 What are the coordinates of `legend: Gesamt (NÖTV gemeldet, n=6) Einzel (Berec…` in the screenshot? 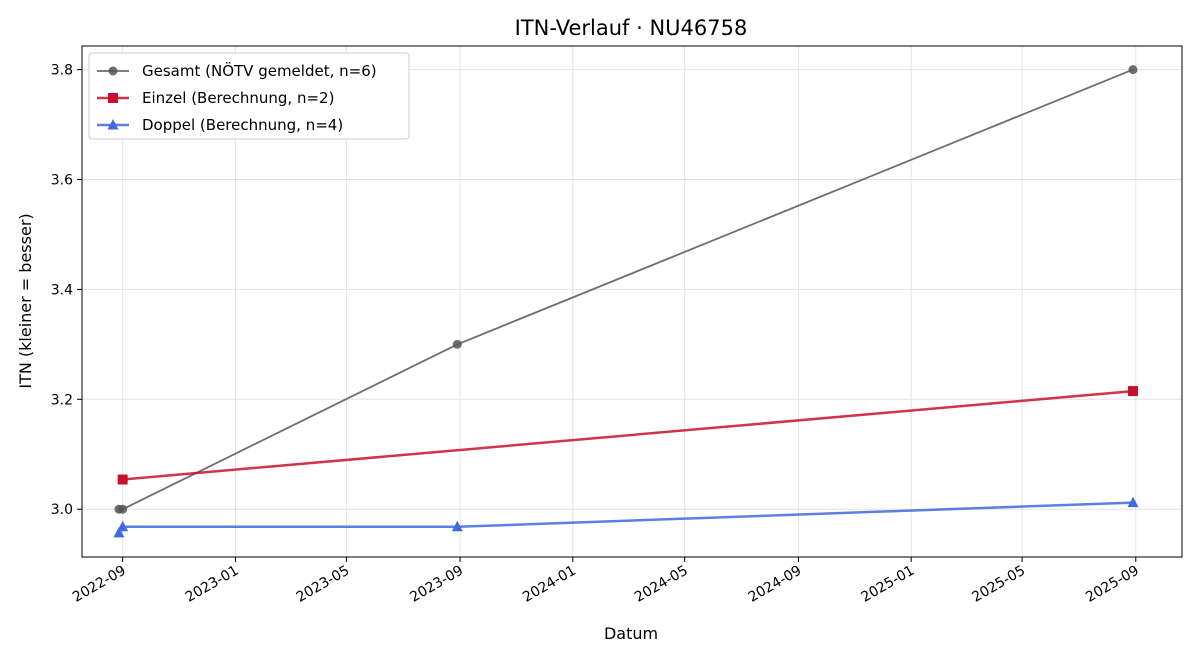 It's located at (249, 96).